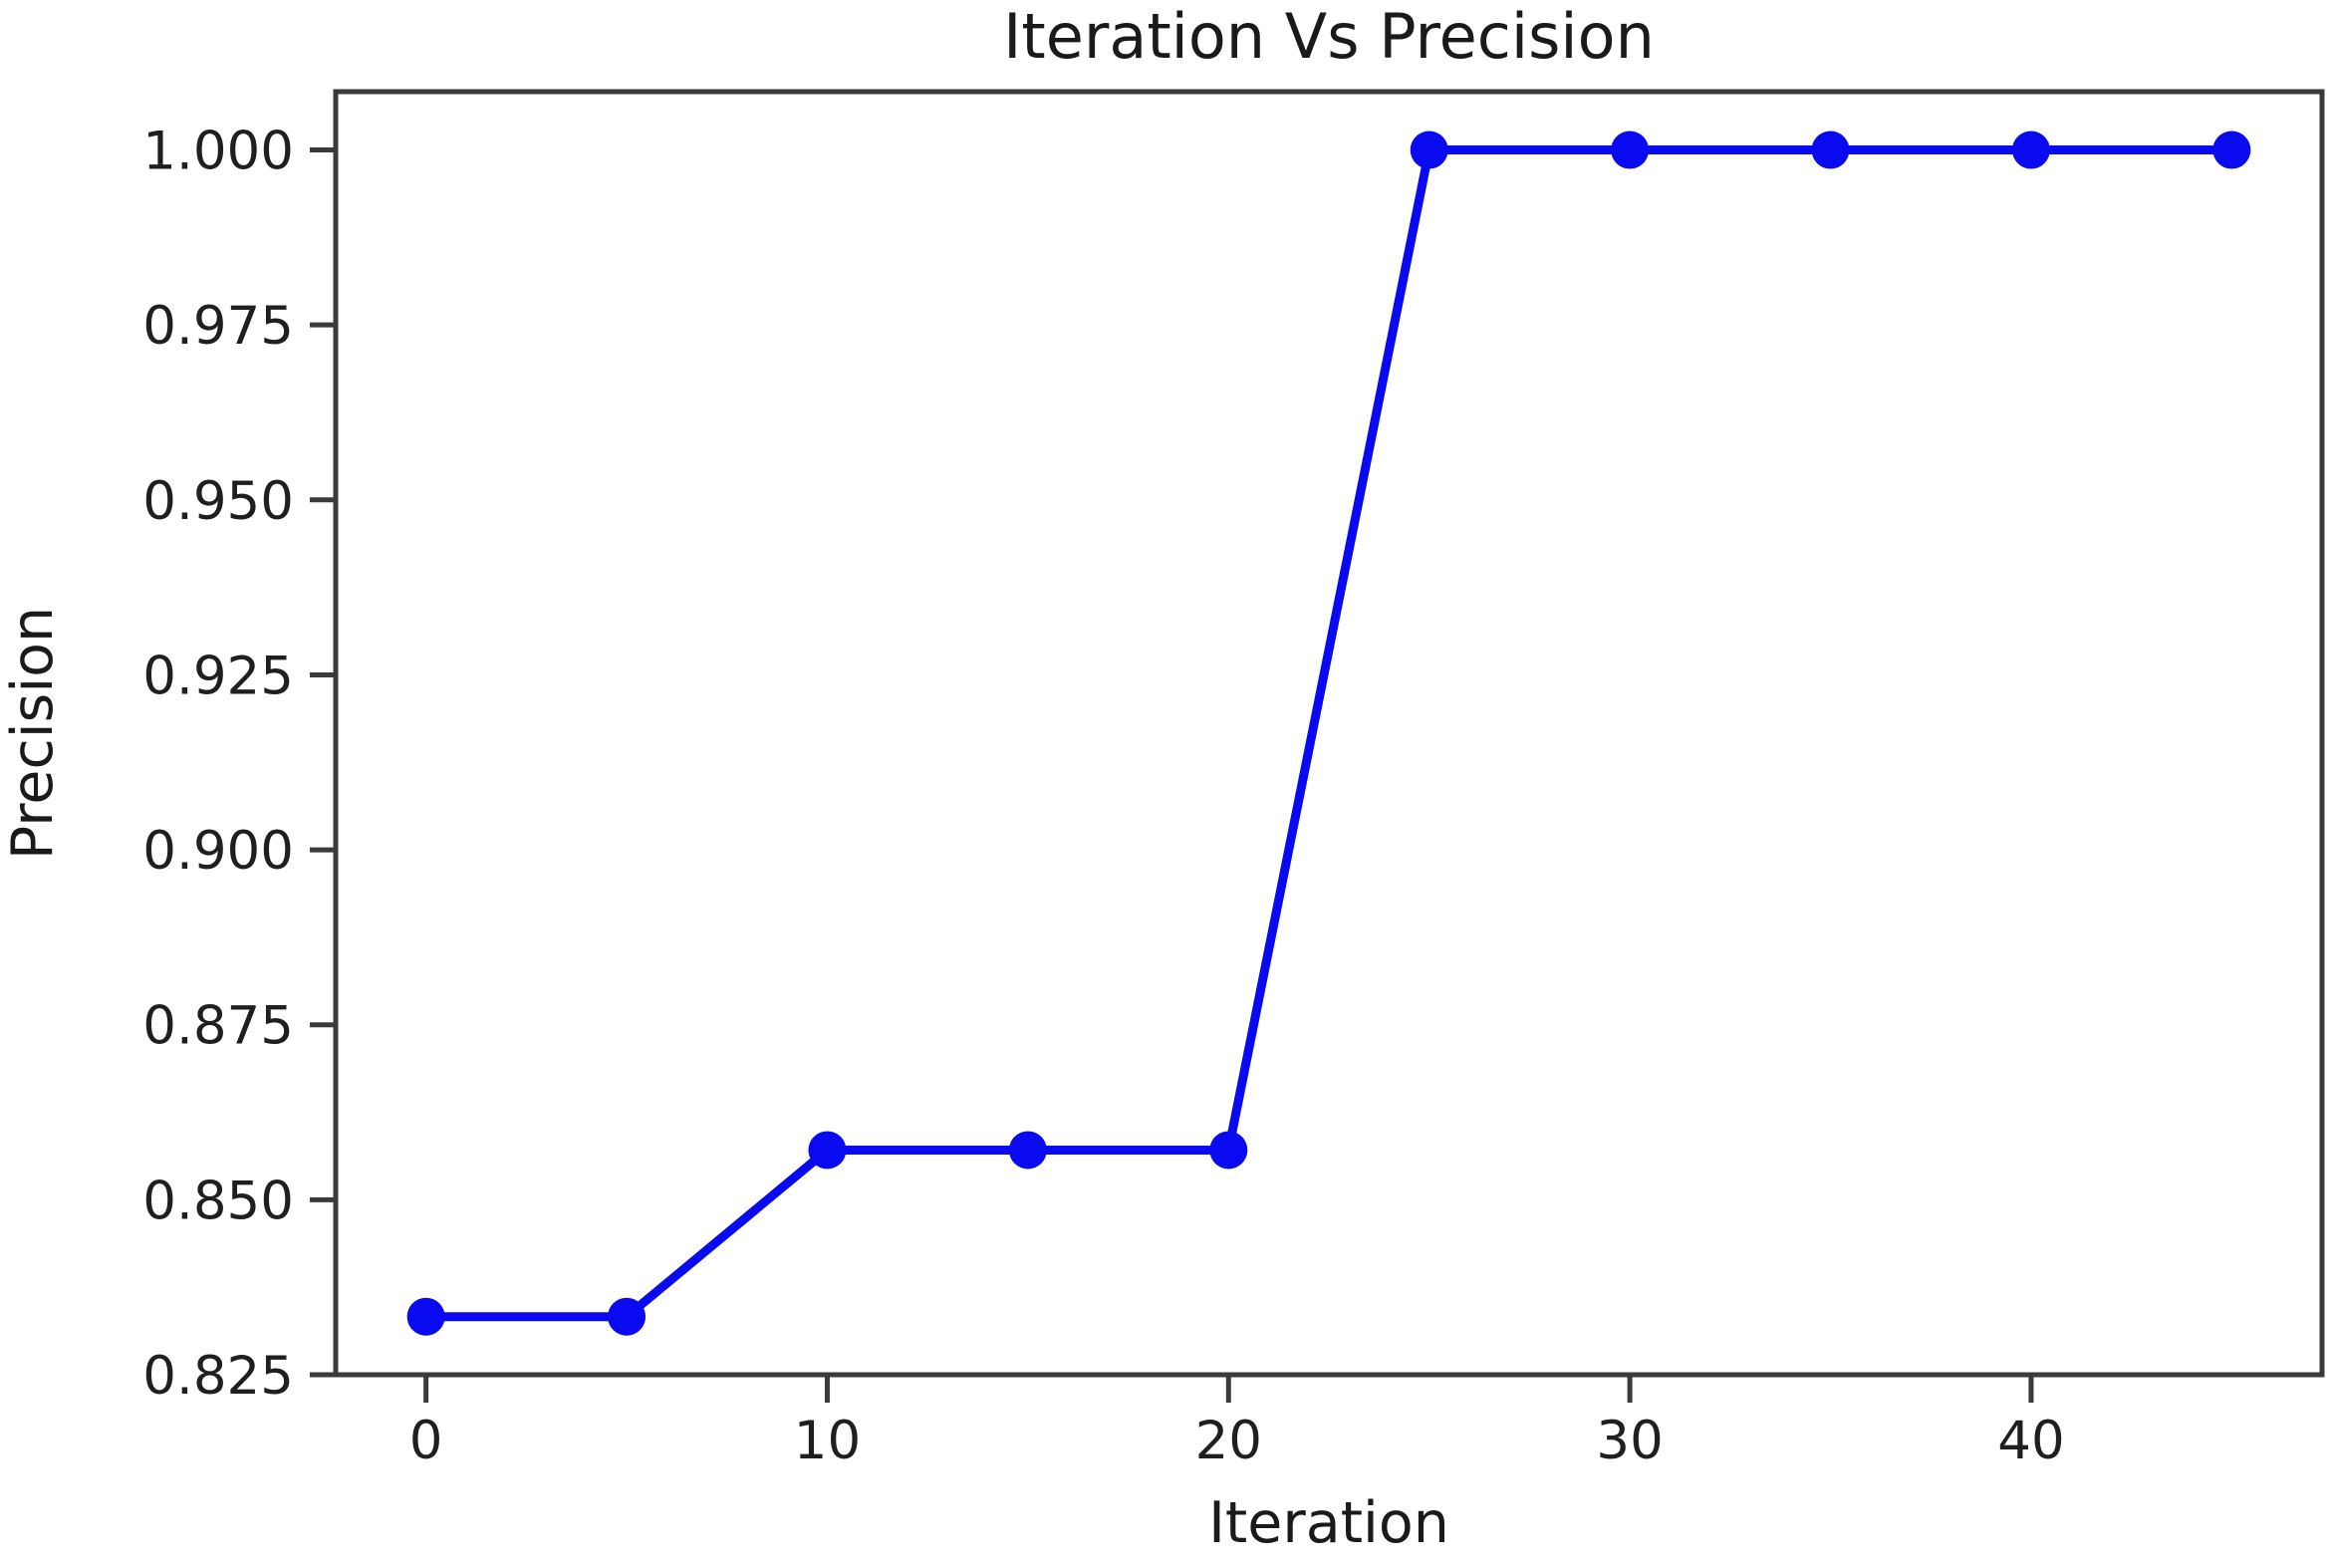 Image resolution: width=2328 pixels, height=1568 pixels. I want to click on y-tick-label: 0.950, so click(218, 501).